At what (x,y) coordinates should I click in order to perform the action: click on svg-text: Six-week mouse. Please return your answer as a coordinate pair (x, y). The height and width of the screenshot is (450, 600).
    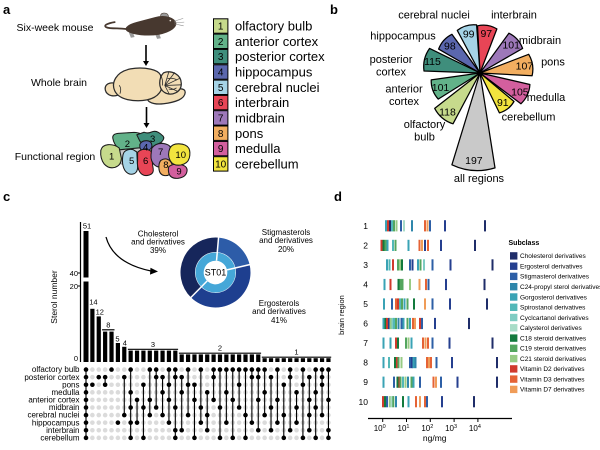
    Looking at the image, I should click on (54, 28).